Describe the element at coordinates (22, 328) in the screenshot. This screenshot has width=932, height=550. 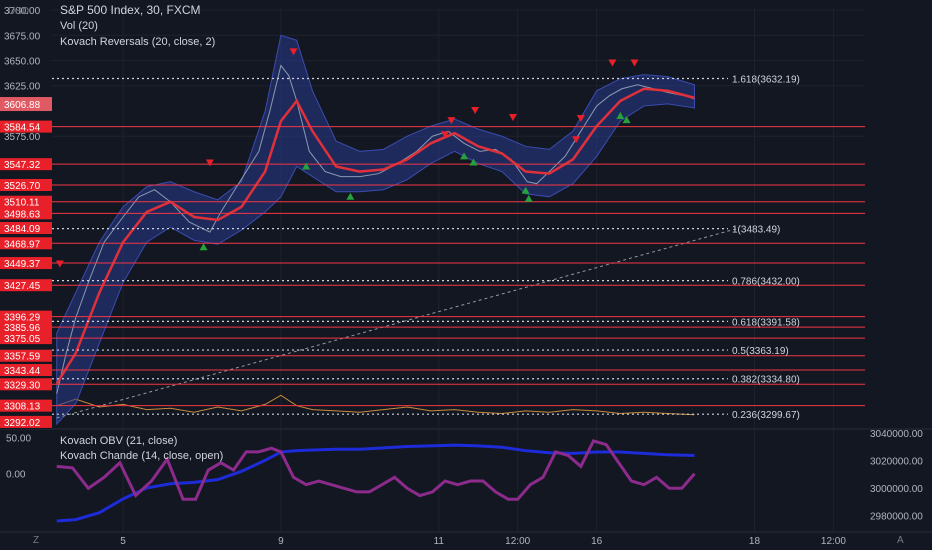
I see `level-price-badge-label: 3385.96` at that location.